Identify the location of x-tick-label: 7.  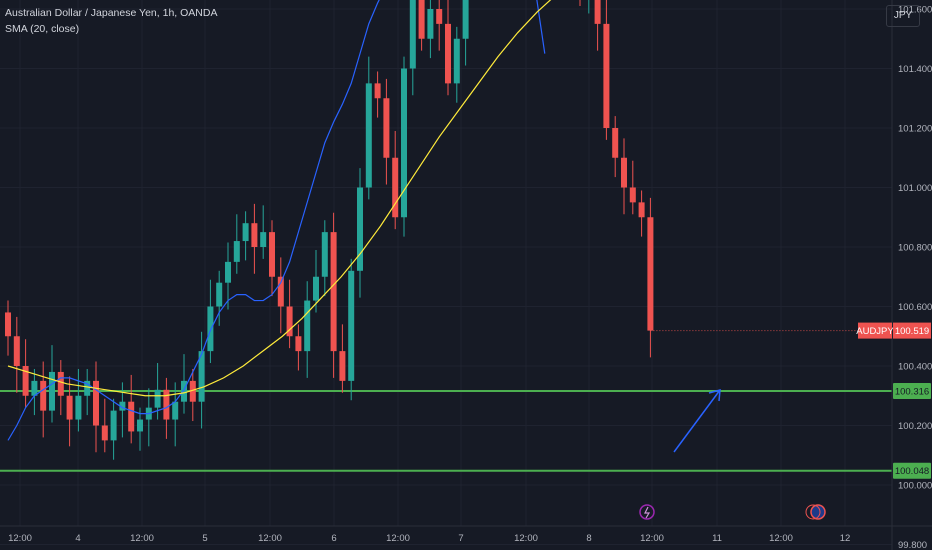
(460, 538).